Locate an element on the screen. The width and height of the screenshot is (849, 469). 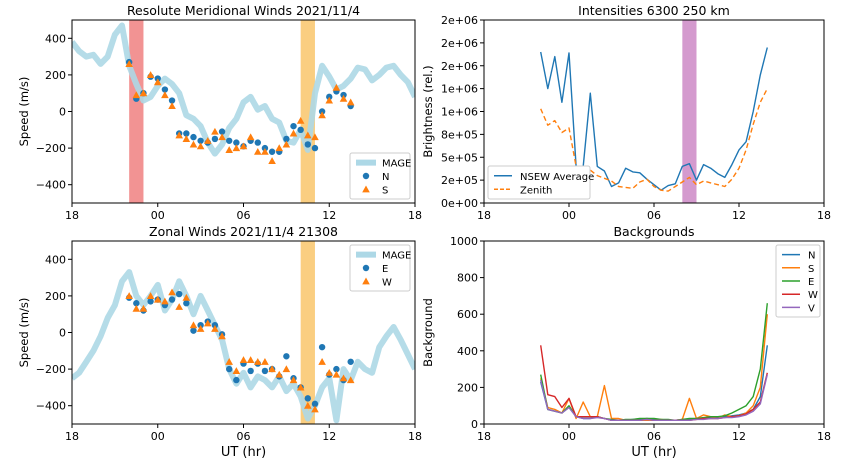
chart-title: Resolute Meridional Winds 2021/11/4 is located at coordinates (243, 10).